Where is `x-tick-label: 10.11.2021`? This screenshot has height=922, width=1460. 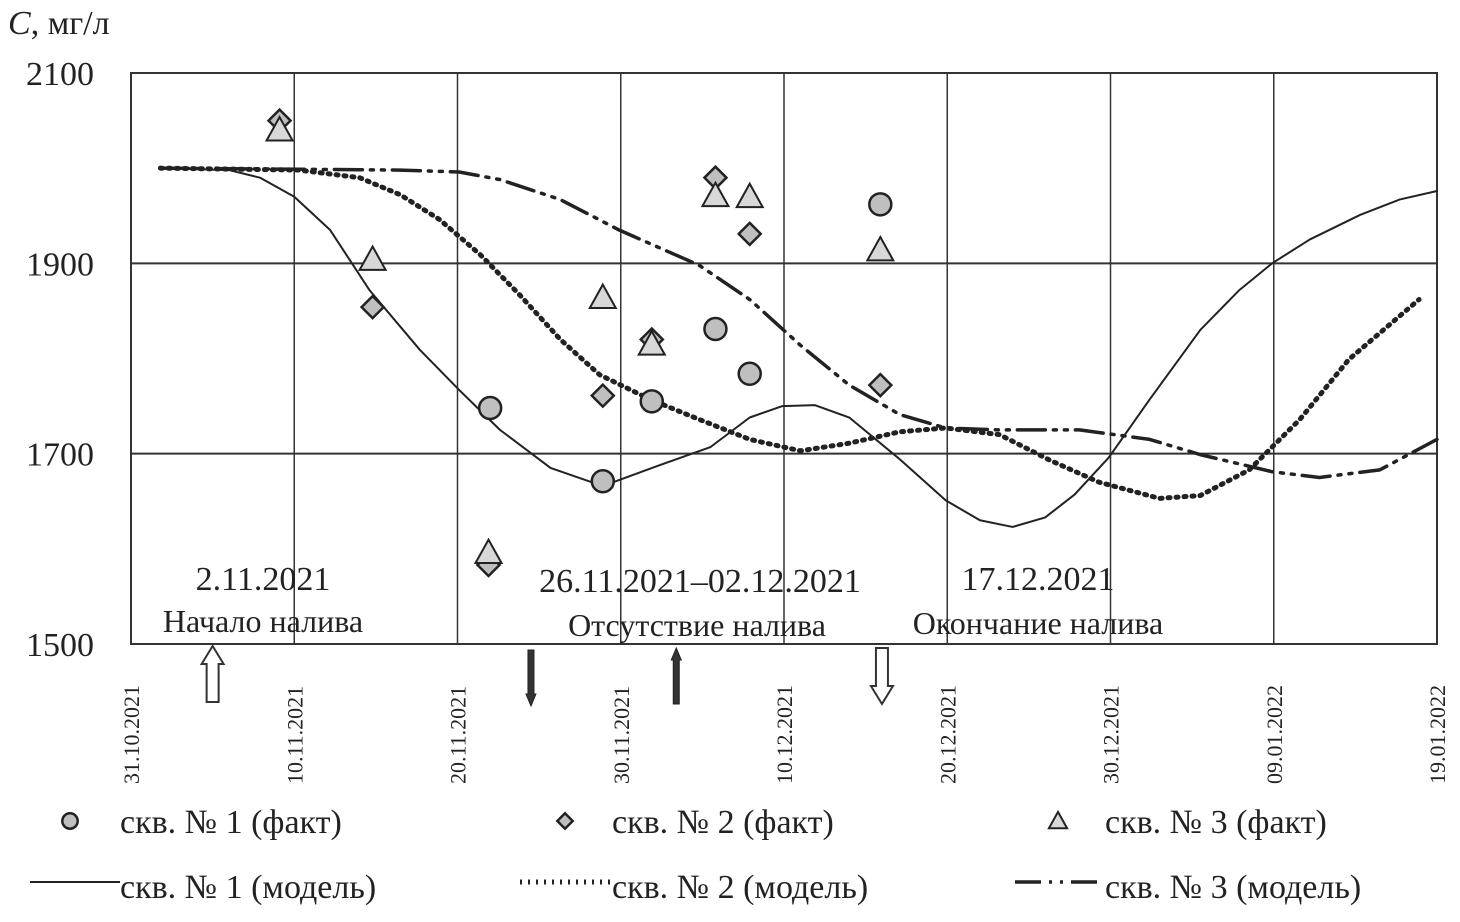 x-tick-label: 10.11.2021 is located at coordinates (294, 735).